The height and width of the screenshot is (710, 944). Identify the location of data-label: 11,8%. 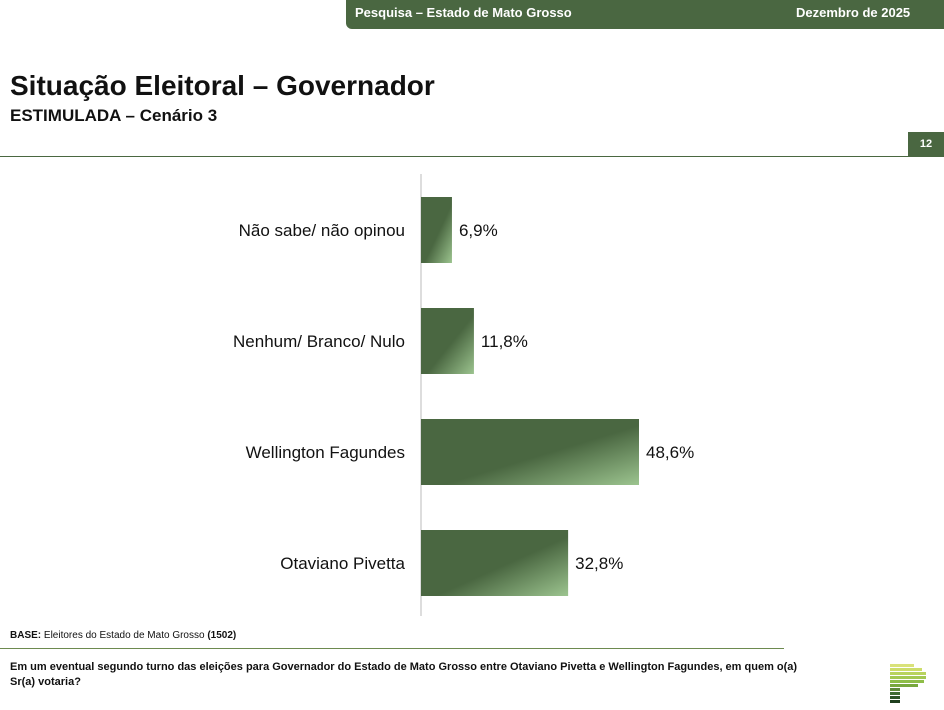
(504, 341).